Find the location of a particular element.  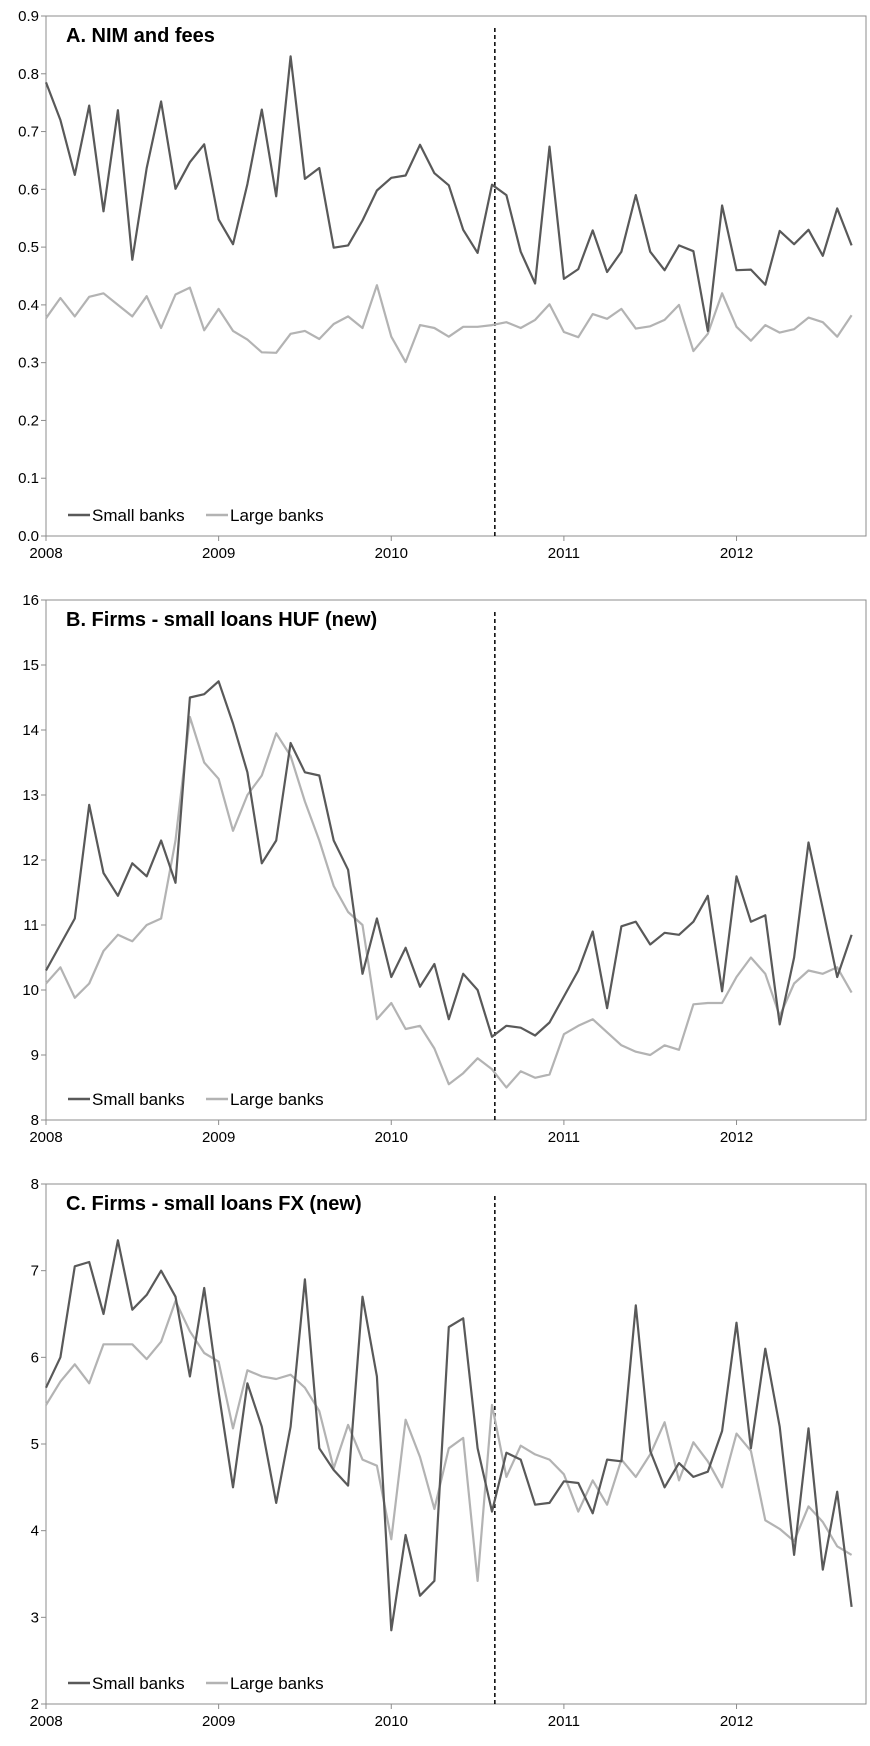

x-tick-label-a: 2012 is located at coordinates (736, 553).